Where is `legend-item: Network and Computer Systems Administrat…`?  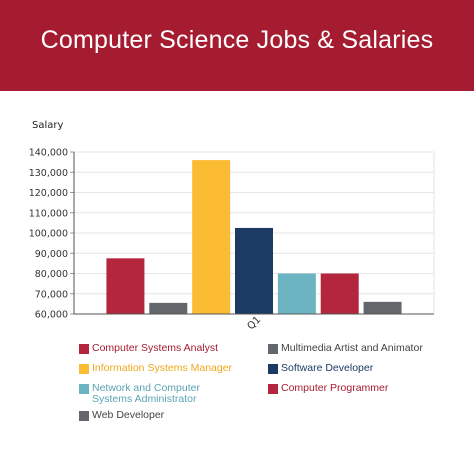 legend-item: Network and Computer Systems Administrat… is located at coordinates (145, 394).